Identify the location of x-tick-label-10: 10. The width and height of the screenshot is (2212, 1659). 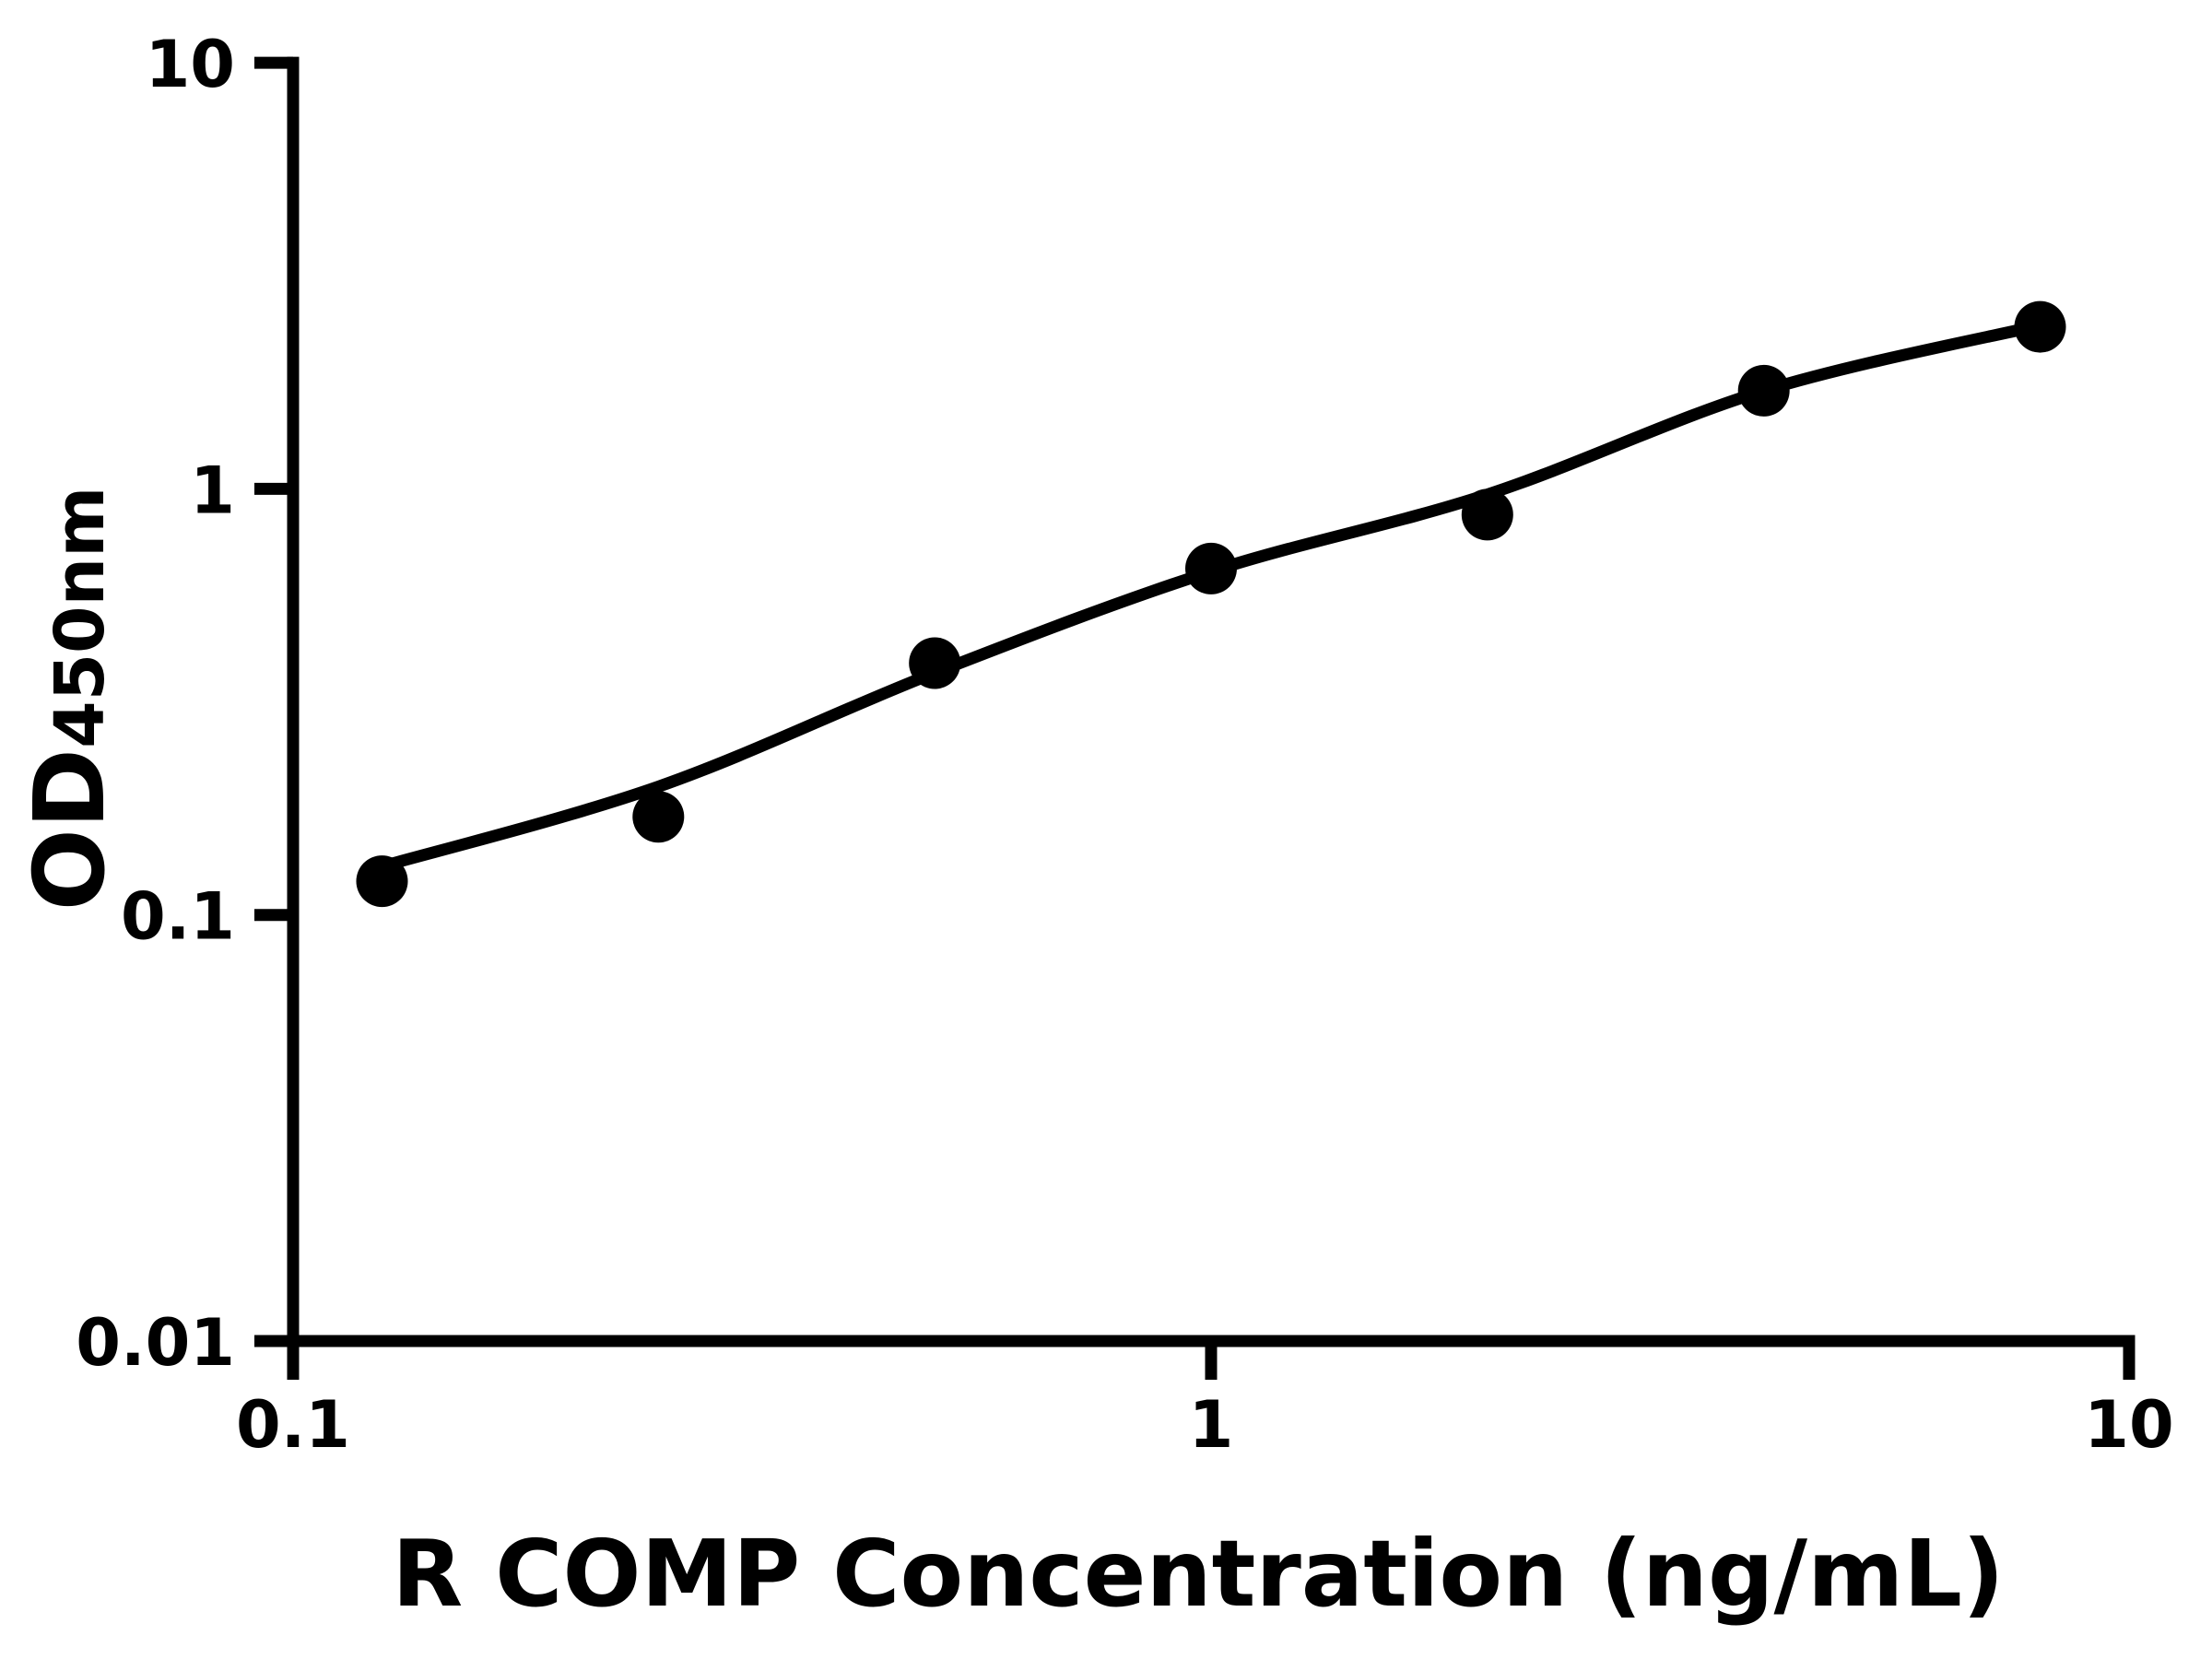
(2128, 1425).